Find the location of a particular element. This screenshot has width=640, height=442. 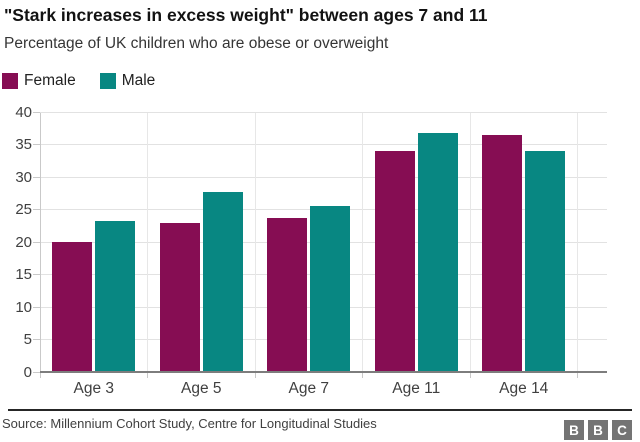

x-axis-label-age-11: Age 11 is located at coordinates (416, 388).